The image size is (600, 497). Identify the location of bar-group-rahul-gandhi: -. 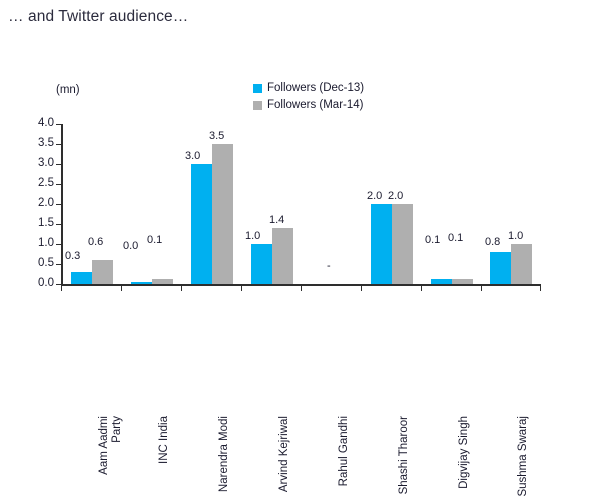
(332, 204).